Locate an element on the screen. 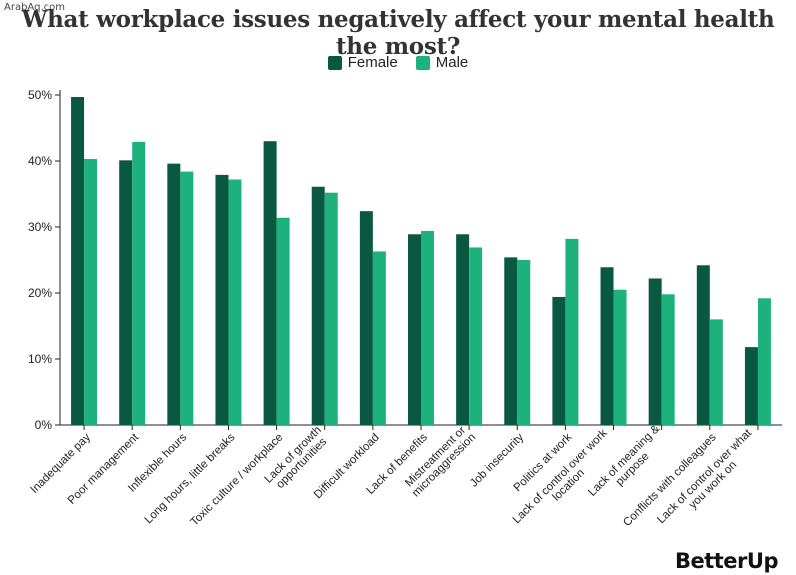 This screenshot has width=796, height=575. betterup-logo: BetterUp is located at coordinates (726, 561).